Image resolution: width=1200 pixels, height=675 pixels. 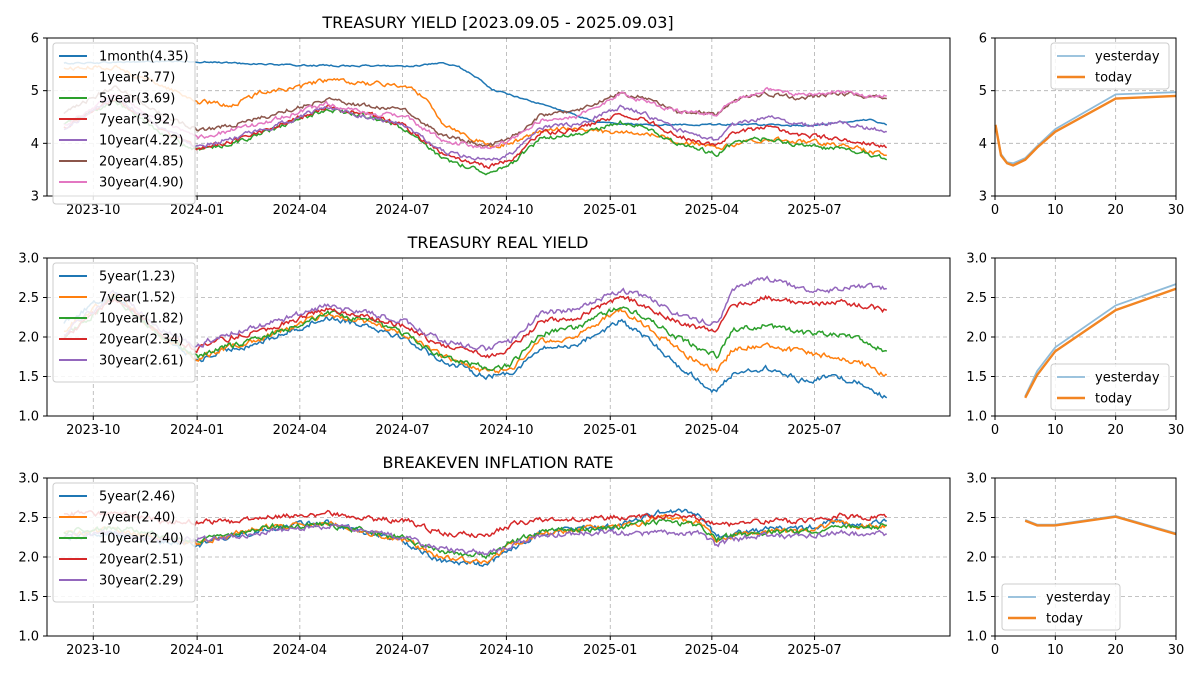 I want to click on legend-label: 5year(2.46), so click(x=137, y=497).